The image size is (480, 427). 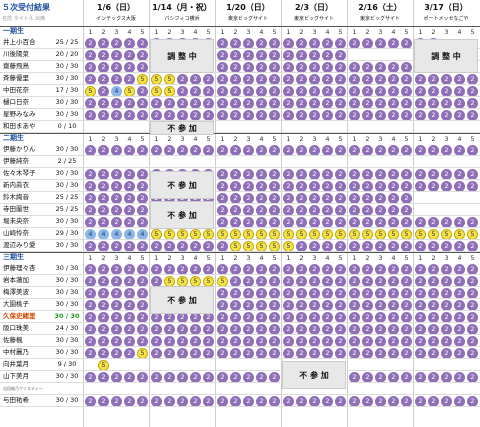 What do you see at coordinates (240, 370) in the screenshot?
I see `row-divider` at bounding box center [240, 370].